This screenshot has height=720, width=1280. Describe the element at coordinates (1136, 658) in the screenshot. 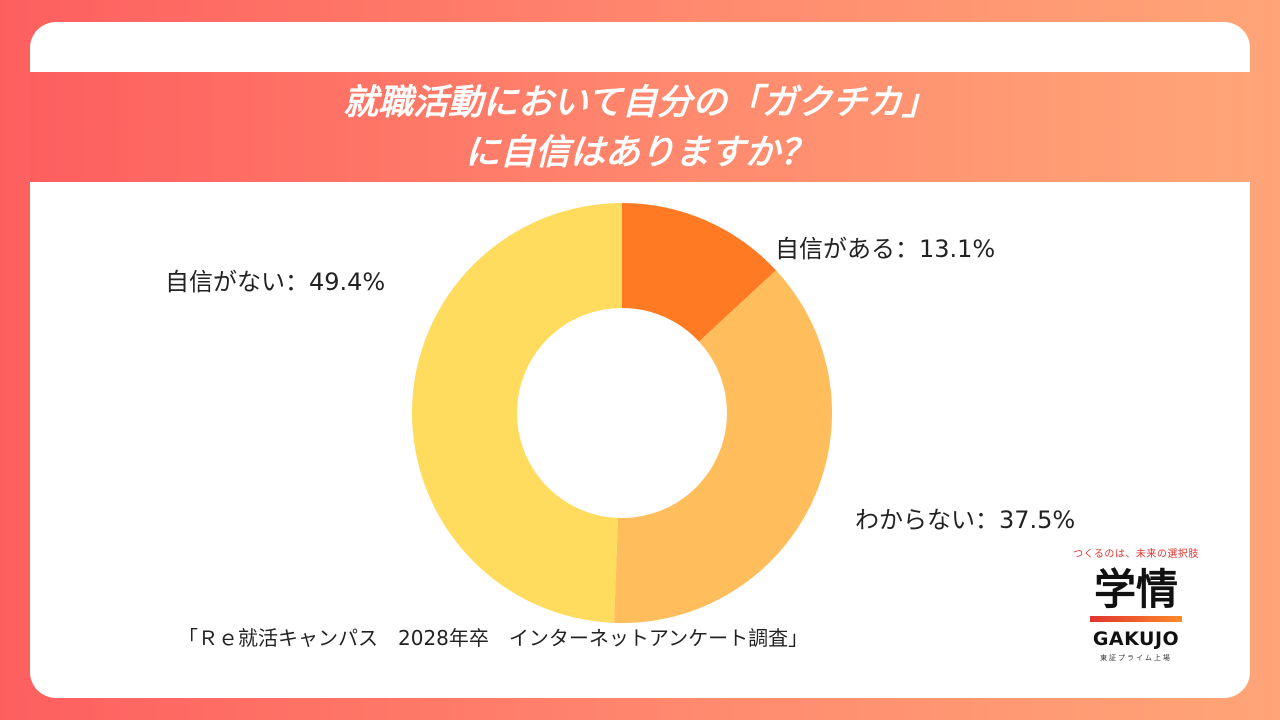

I see `logo-market: 東証プライム上場` at that location.